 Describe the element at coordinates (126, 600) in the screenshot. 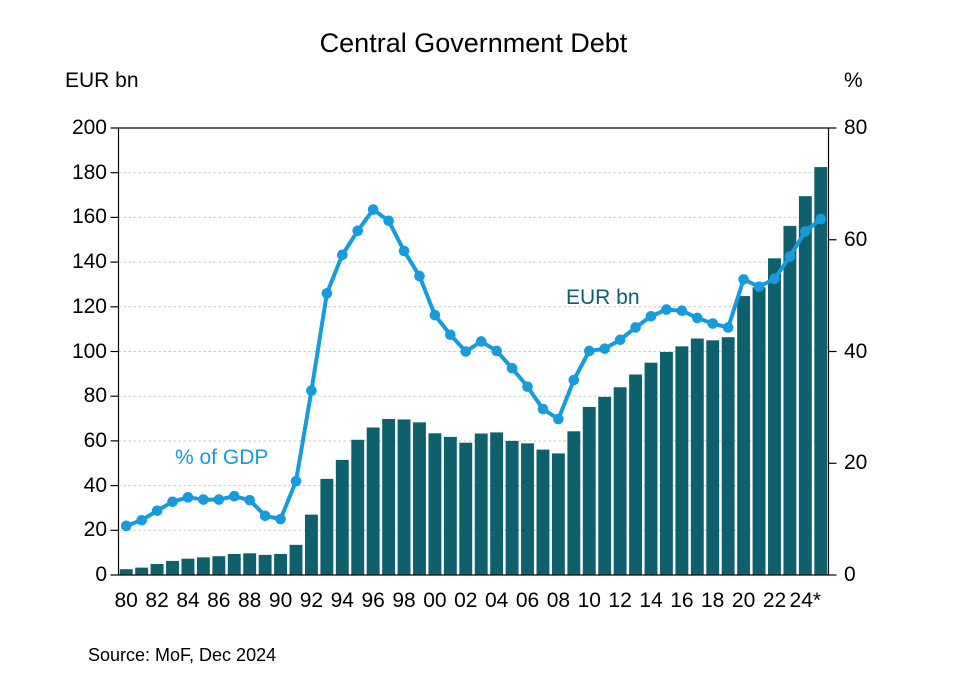

I see `x-tick-label-80: 80` at that location.